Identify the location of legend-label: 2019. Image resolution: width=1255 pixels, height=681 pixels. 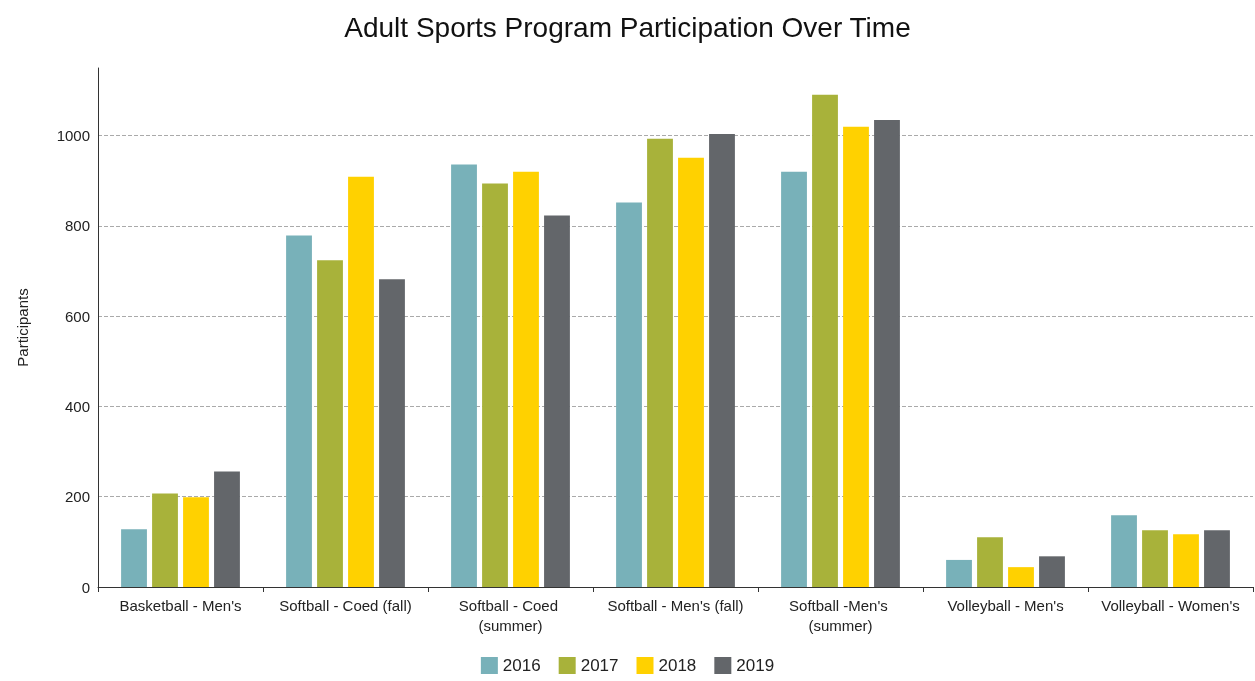
(755, 665).